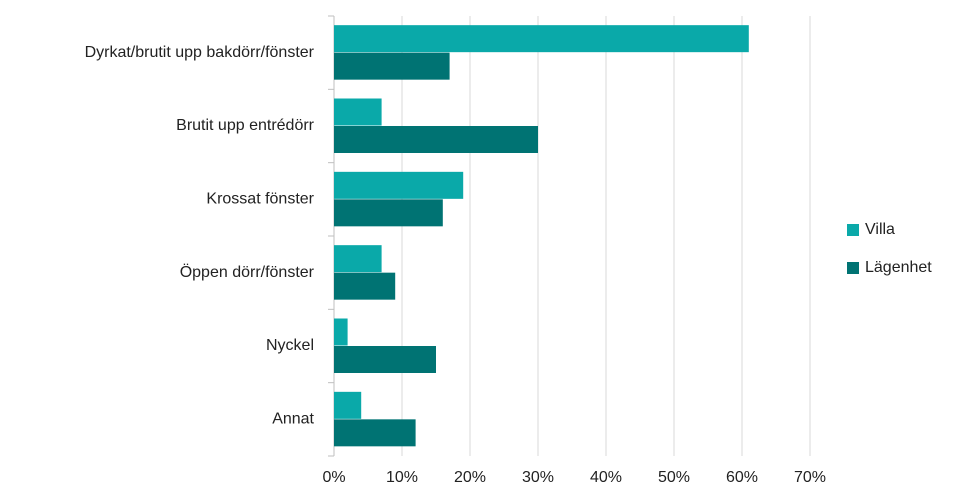  What do you see at coordinates (898, 267) in the screenshot?
I see `legend-label: Lägenhet` at bounding box center [898, 267].